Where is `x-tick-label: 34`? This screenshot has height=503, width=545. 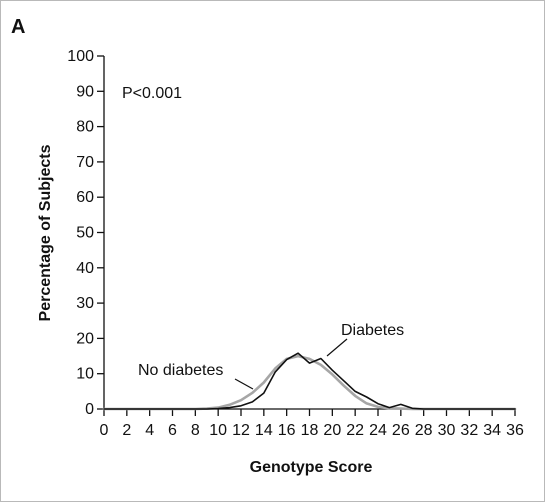 x-tick-label: 34 is located at coordinates (492, 430).